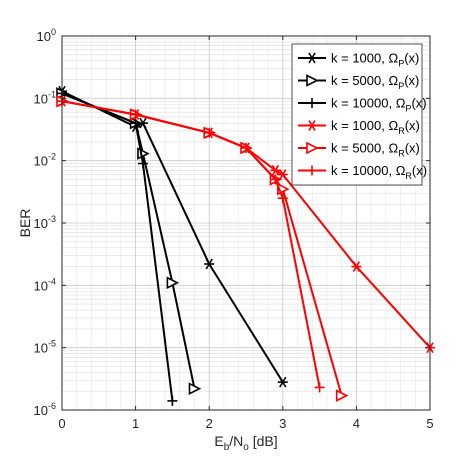 This screenshot has width=474, height=462. What do you see at coordinates (209, 423) in the screenshot?
I see `x-tick-label: 2` at bounding box center [209, 423].